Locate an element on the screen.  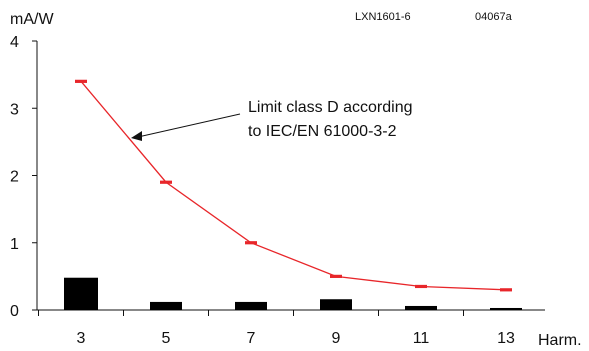
x-tick-label: 13 is located at coordinates (506, 338).